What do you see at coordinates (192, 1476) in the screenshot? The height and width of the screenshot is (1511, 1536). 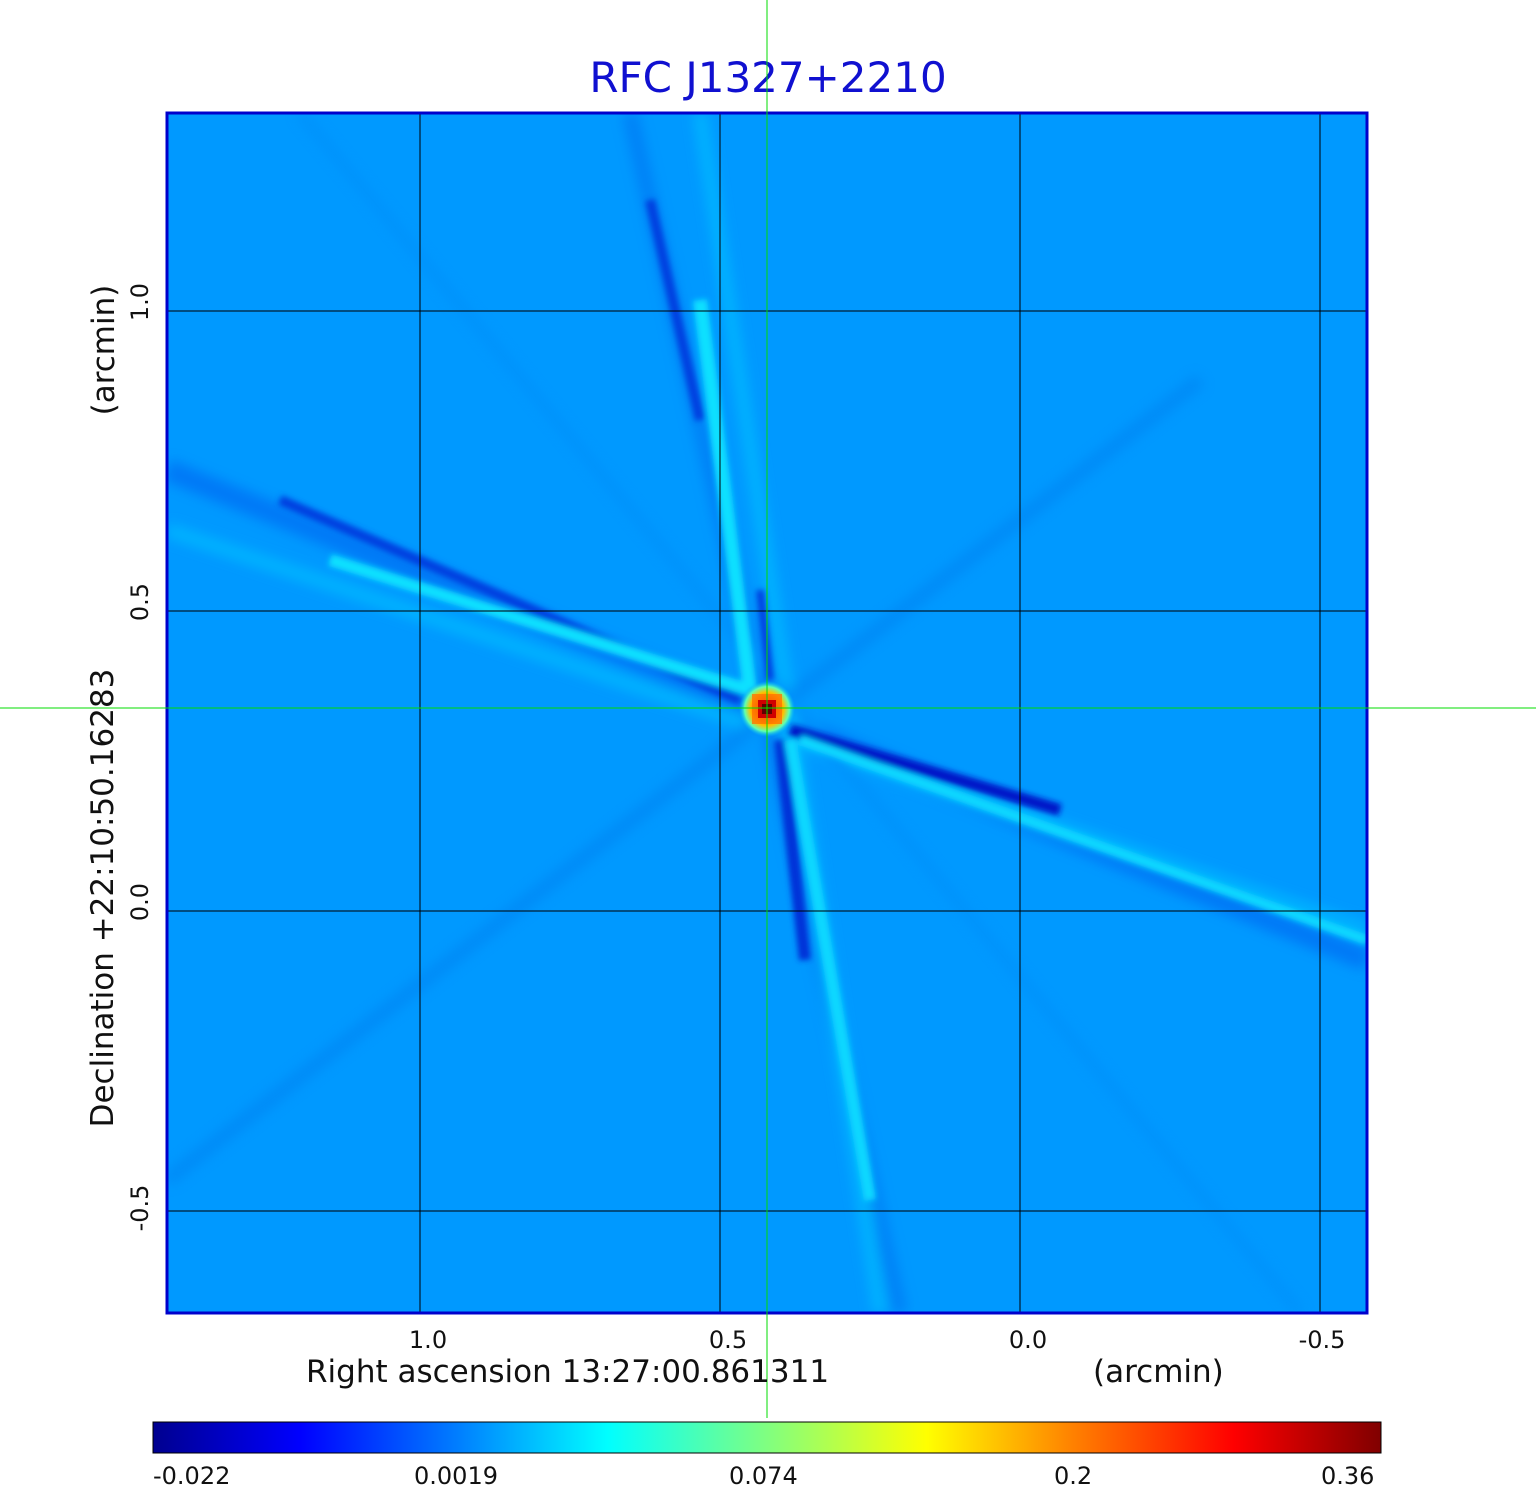 I see `colorbar-tick-label: -0.022` at bounding box center [192, 1476].